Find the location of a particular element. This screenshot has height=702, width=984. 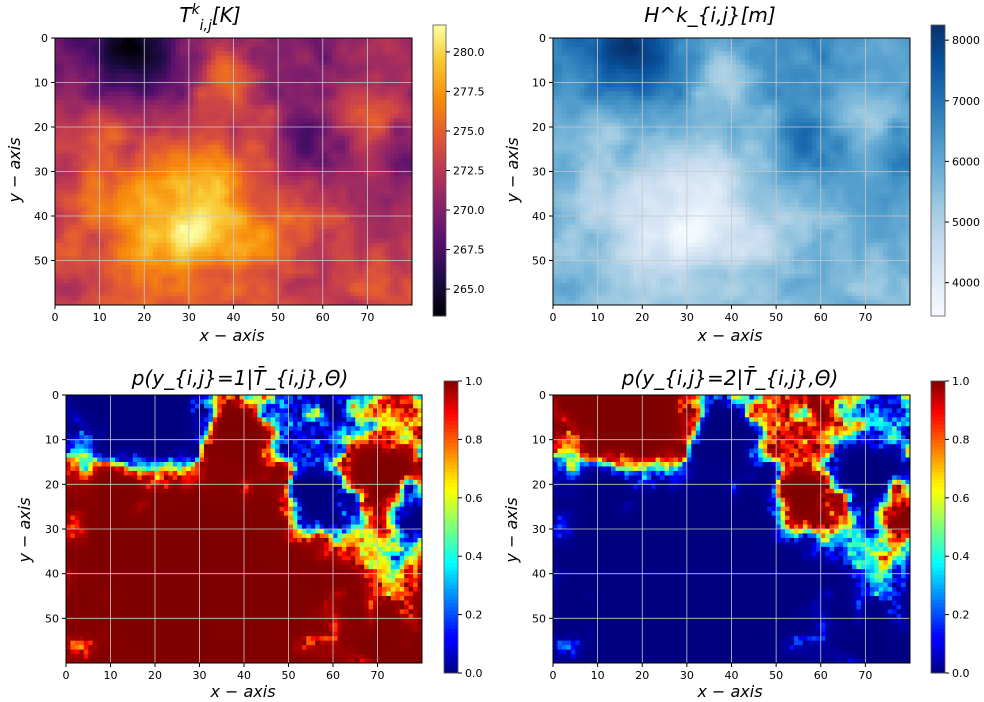

y-tick-label: 30 is located at coordinates (41, 172).